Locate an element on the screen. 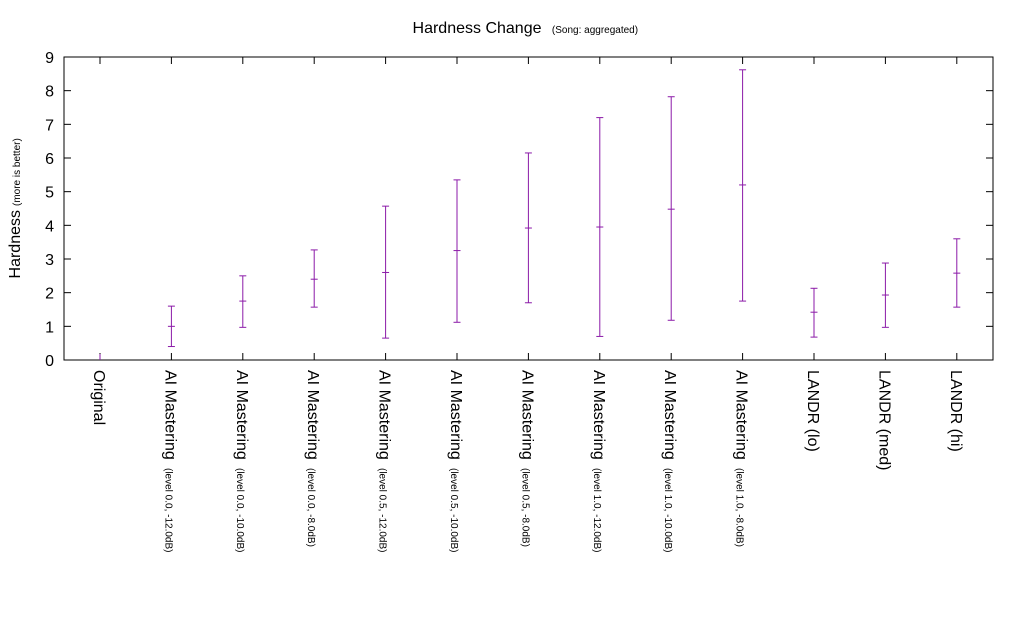 This screenshot has height=640, width=1024. x-tick-sublabel: (level 0.5, -8.0dB) is located at coordinates (524, 507).